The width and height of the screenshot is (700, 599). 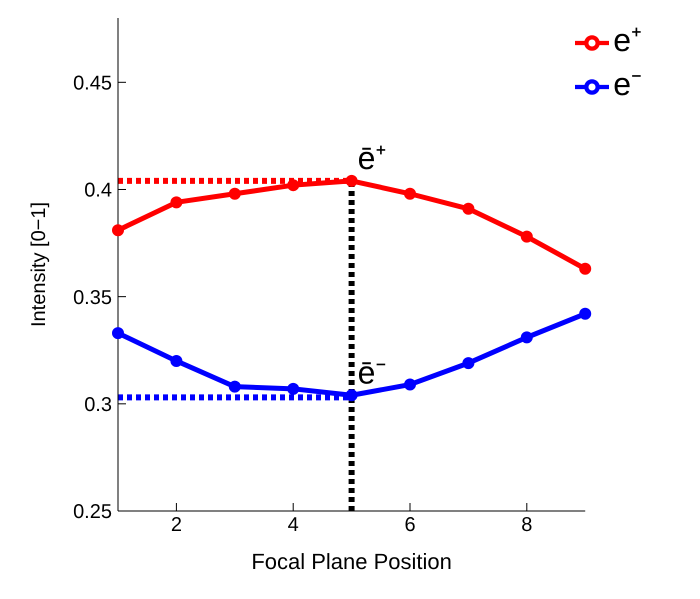 I want to click on y-tick-label: 0.45, so click(x=92, y=83).